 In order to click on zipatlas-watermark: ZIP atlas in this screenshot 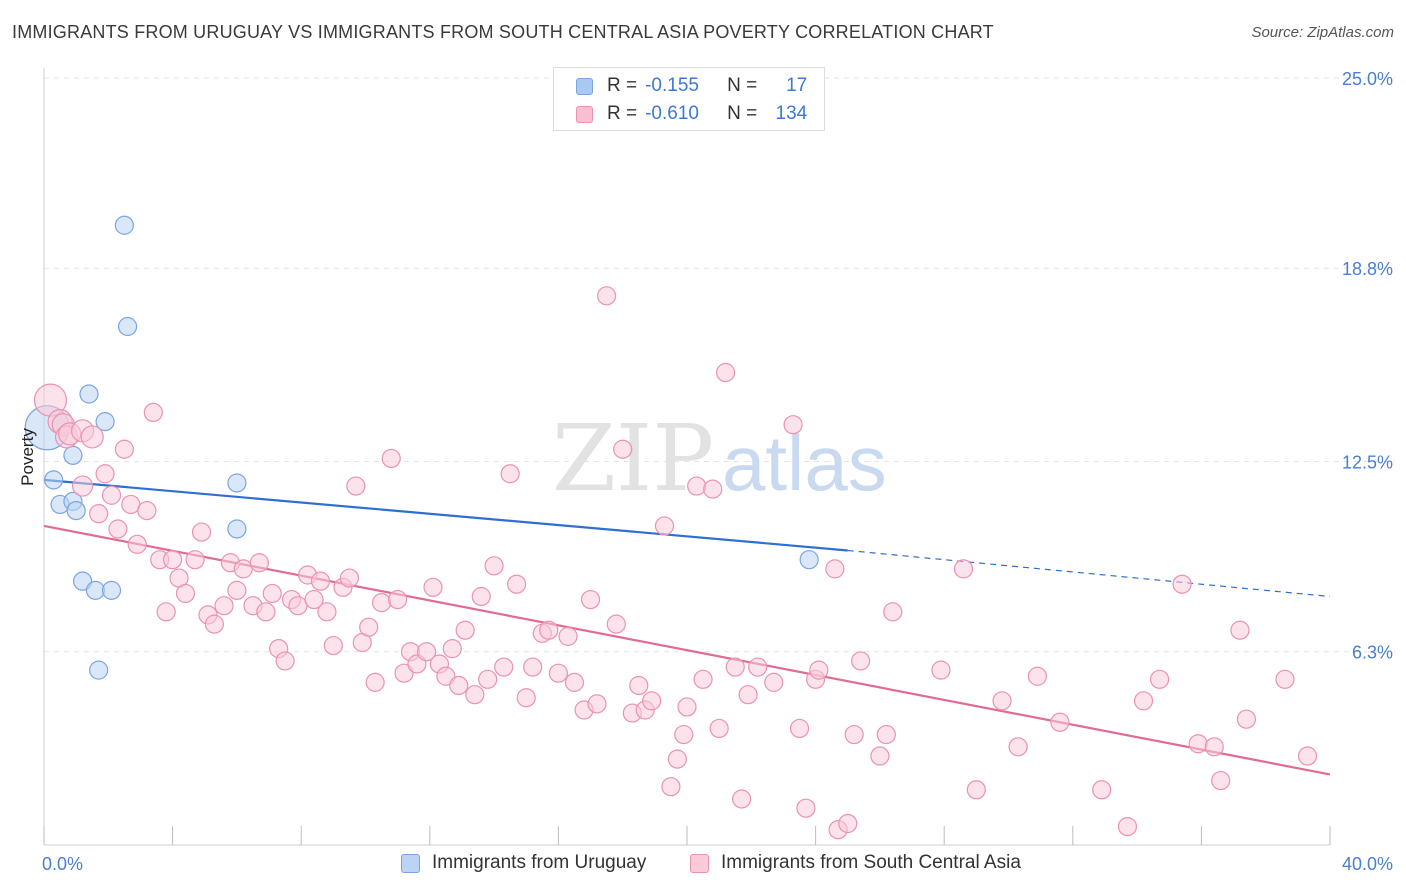, I will do `click(719, 458)`.